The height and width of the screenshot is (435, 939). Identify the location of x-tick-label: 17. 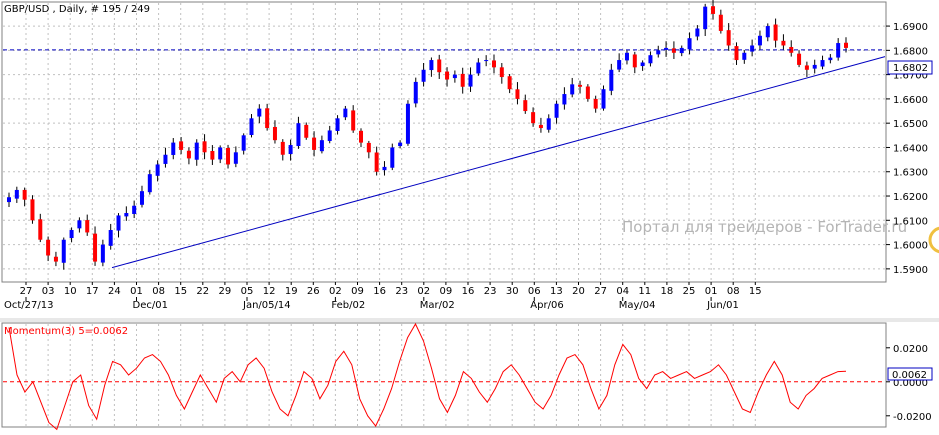
(92, 291).